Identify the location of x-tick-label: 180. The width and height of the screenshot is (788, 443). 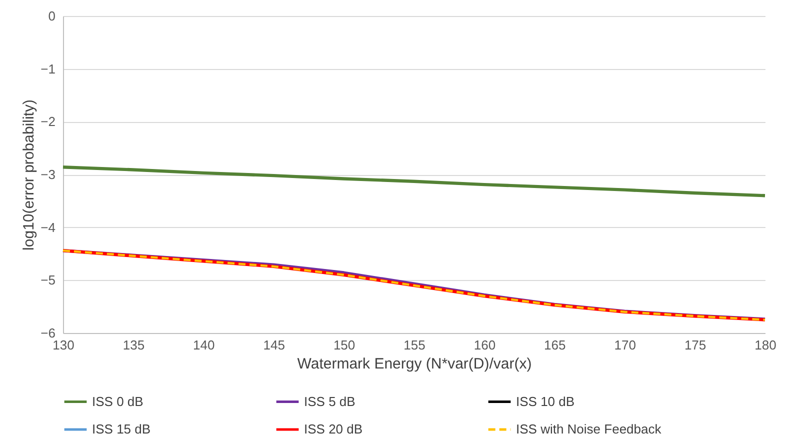
(765, 345).